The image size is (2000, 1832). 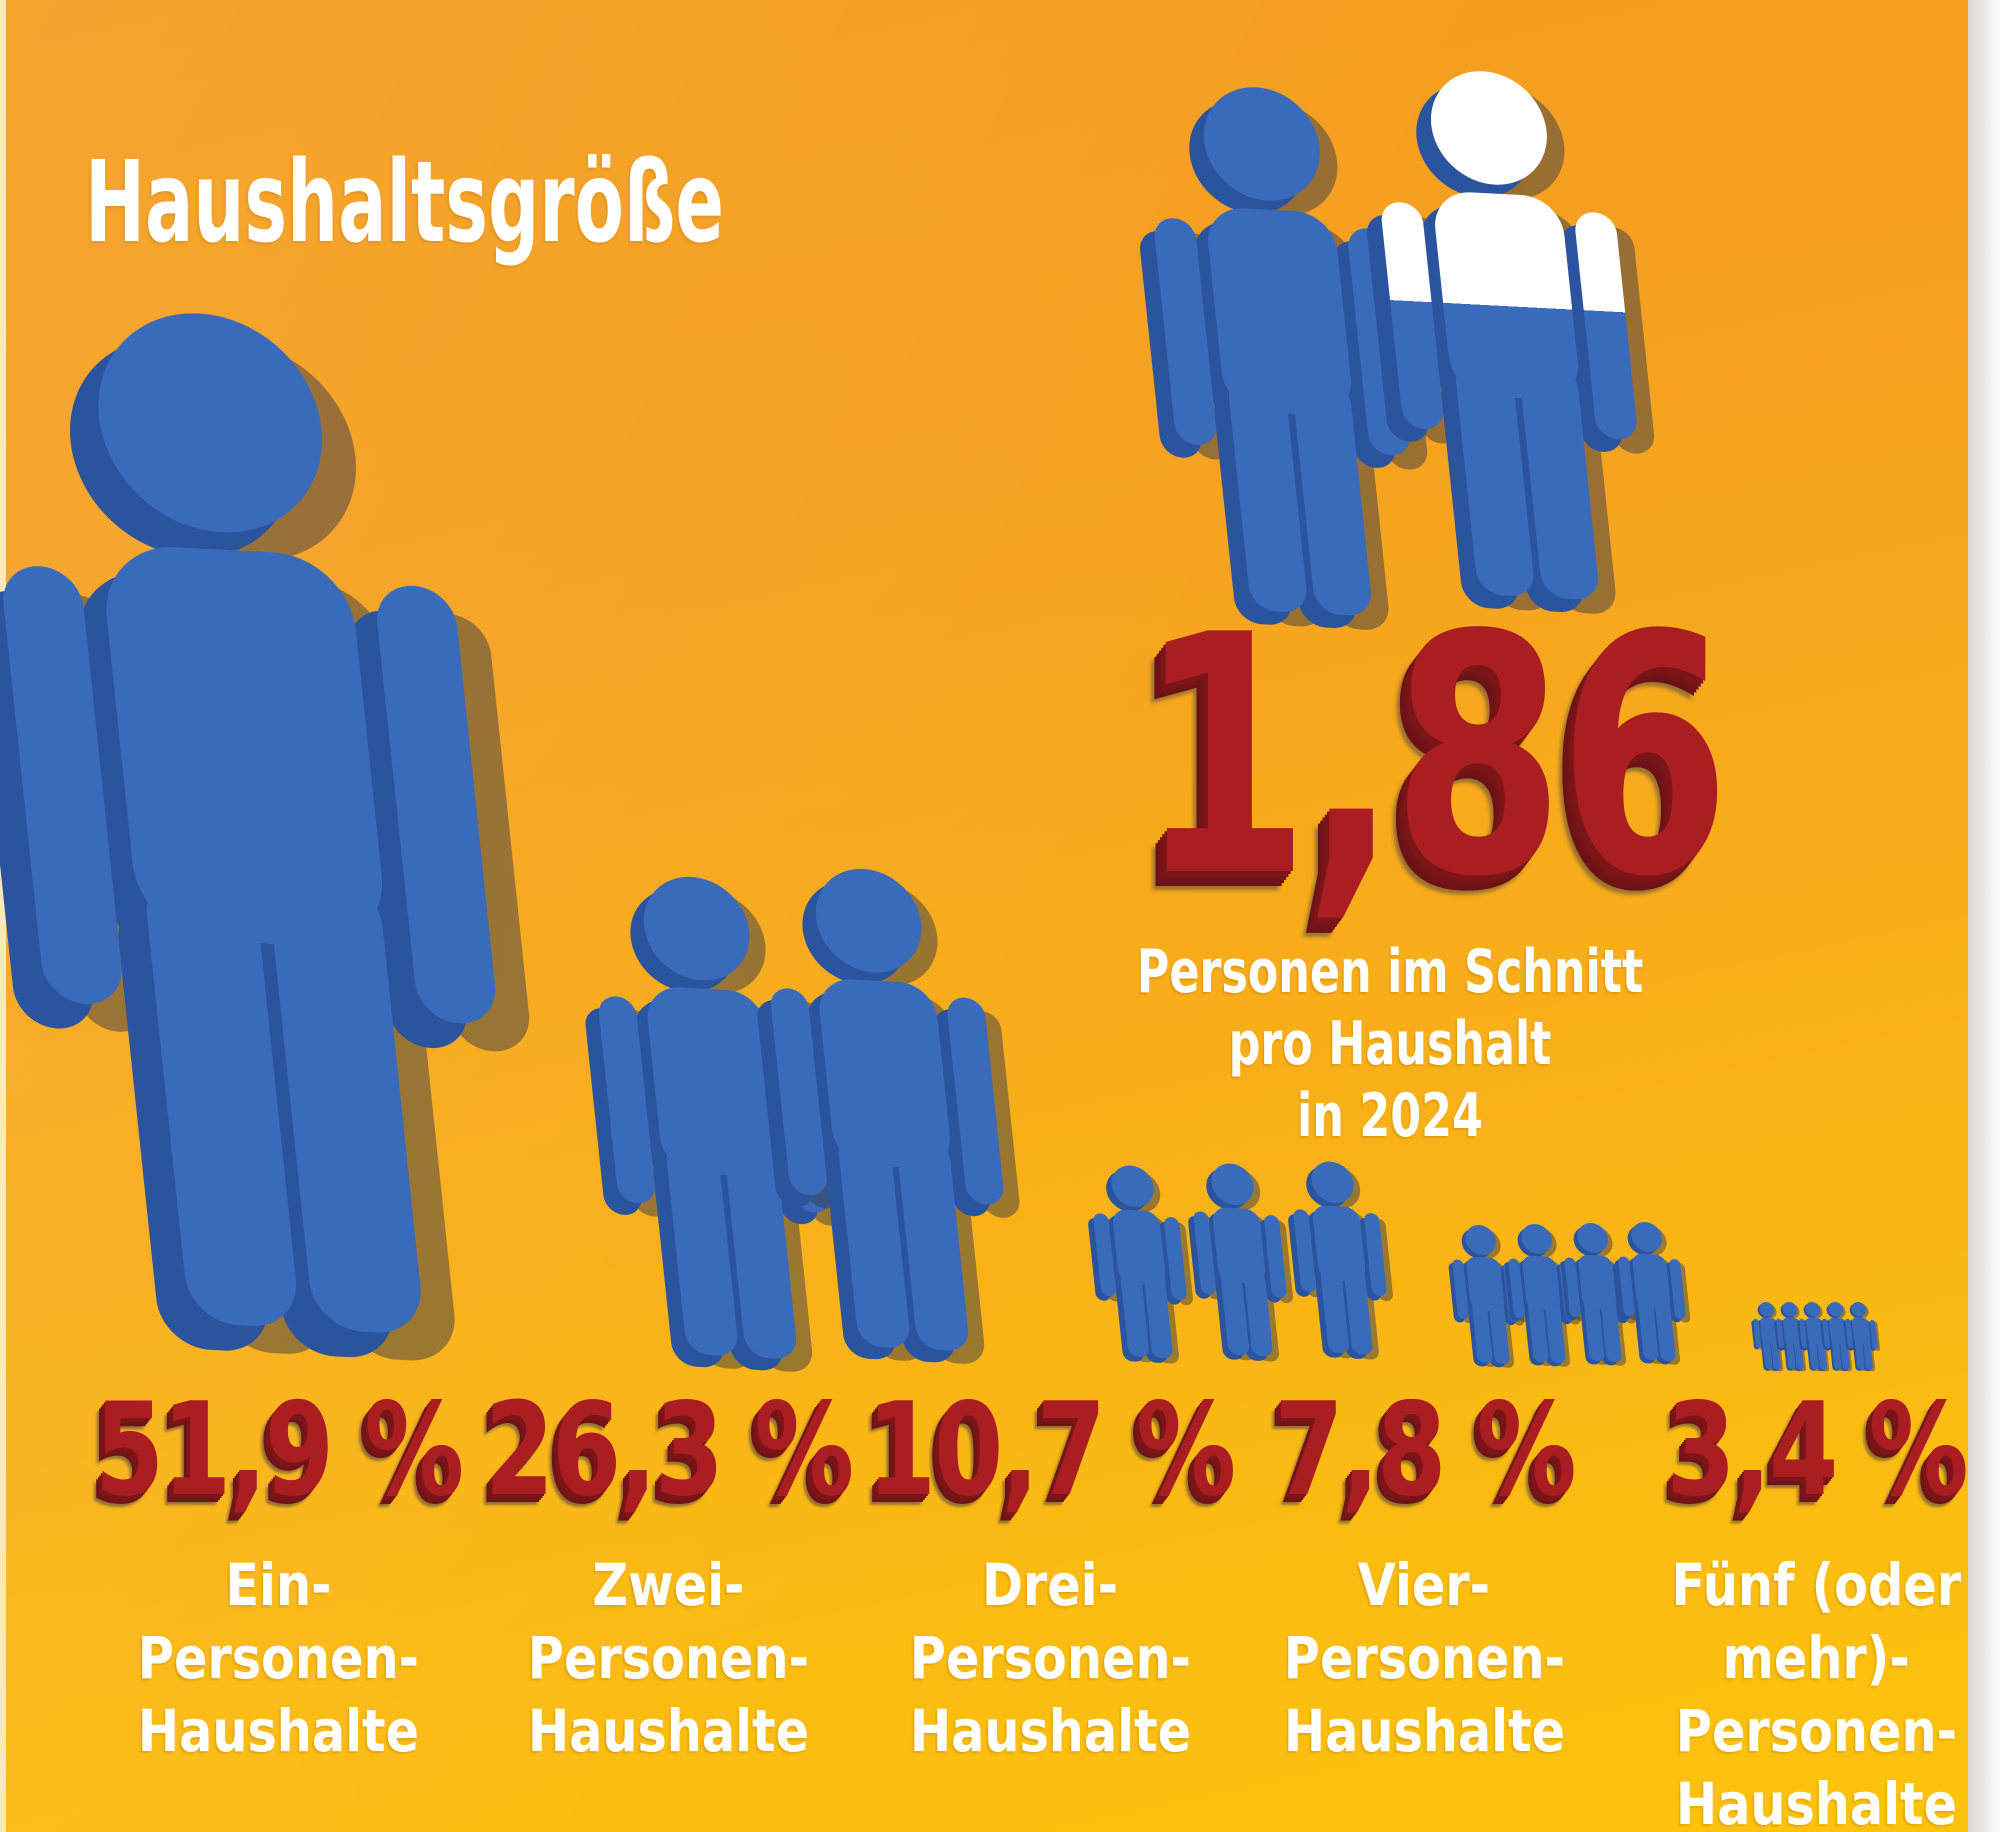 I want to click on label-three-person: Drei- Personen- Haushalte, so click(x=1050, y=1658).